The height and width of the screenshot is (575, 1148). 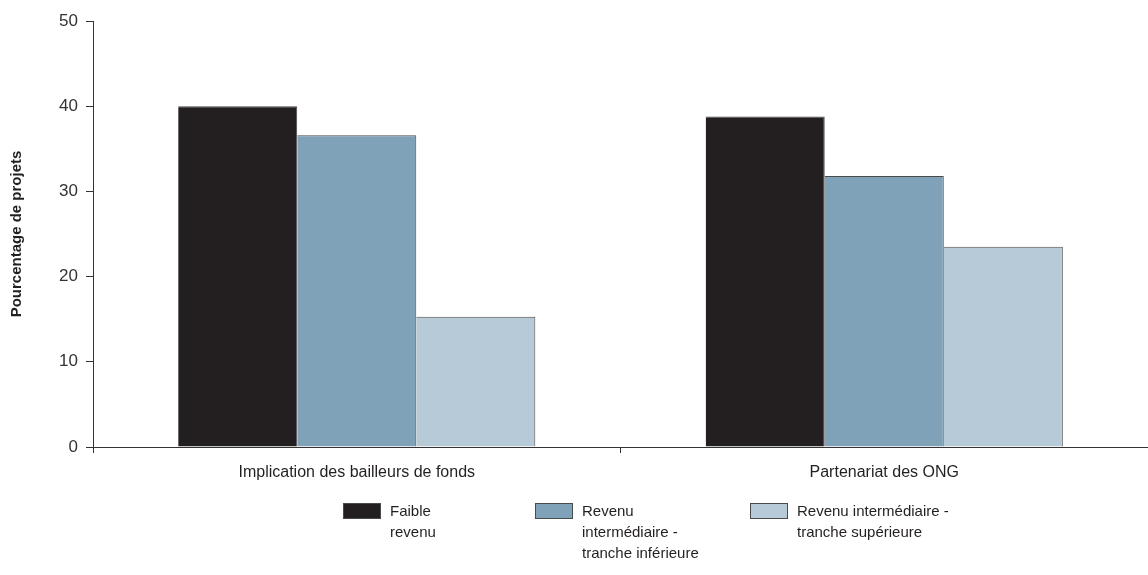 What do you see at coordinates (68, 361) in the screenshot?
I see `y-tick-label: 10` at bounding box center [68, 361].